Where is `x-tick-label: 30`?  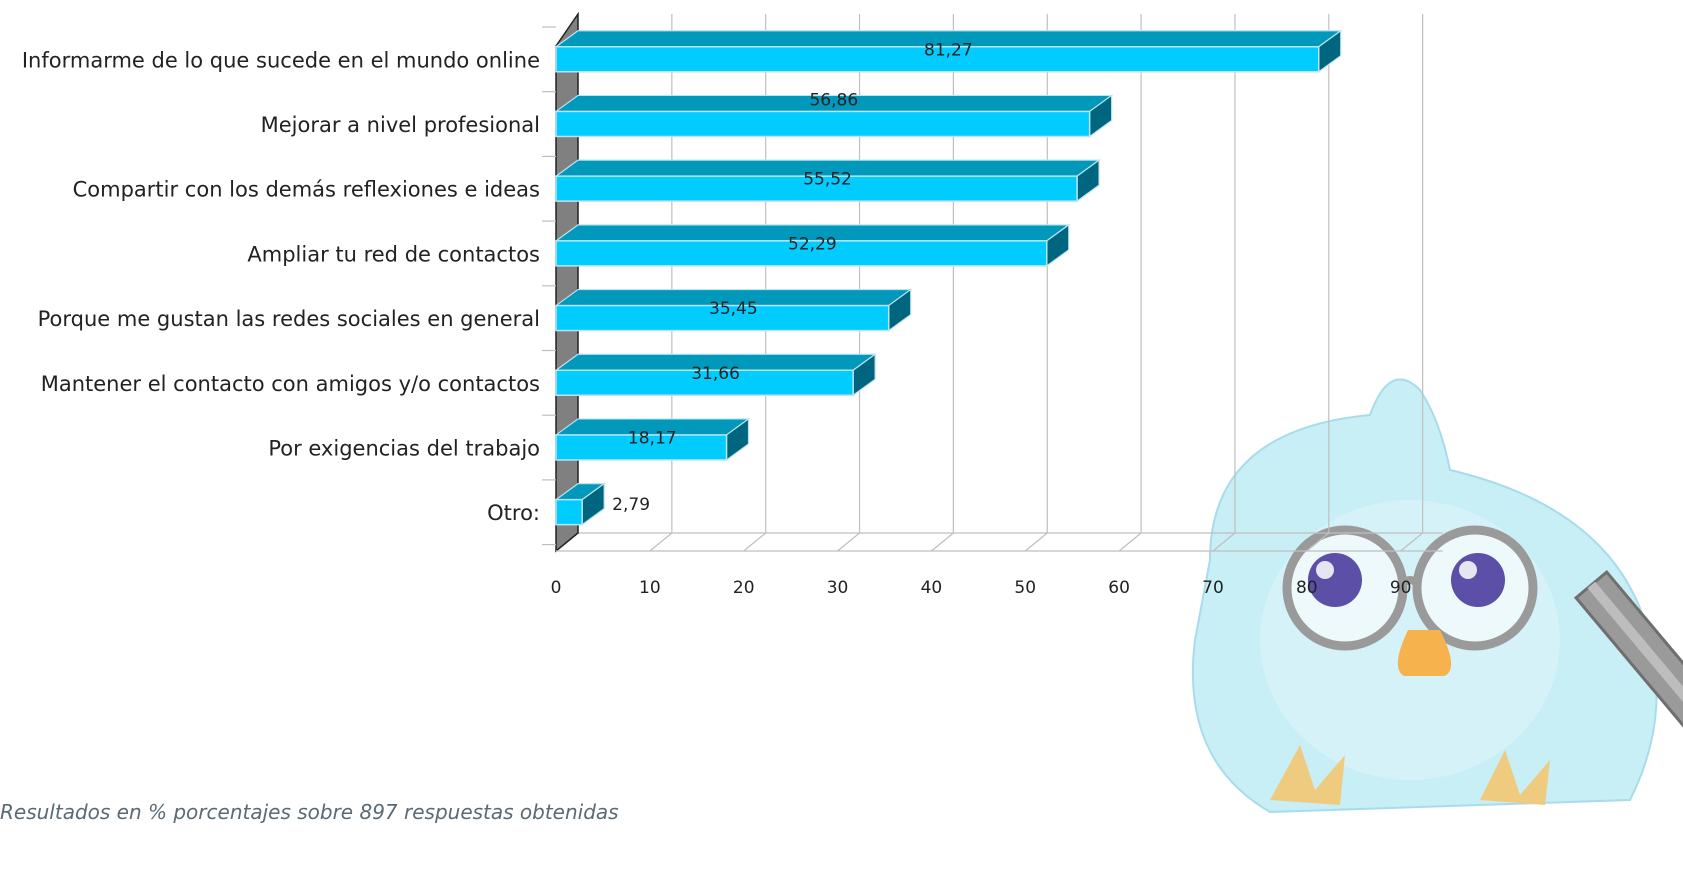
x-tick-label: 30 is located at coordinates (838, 588).